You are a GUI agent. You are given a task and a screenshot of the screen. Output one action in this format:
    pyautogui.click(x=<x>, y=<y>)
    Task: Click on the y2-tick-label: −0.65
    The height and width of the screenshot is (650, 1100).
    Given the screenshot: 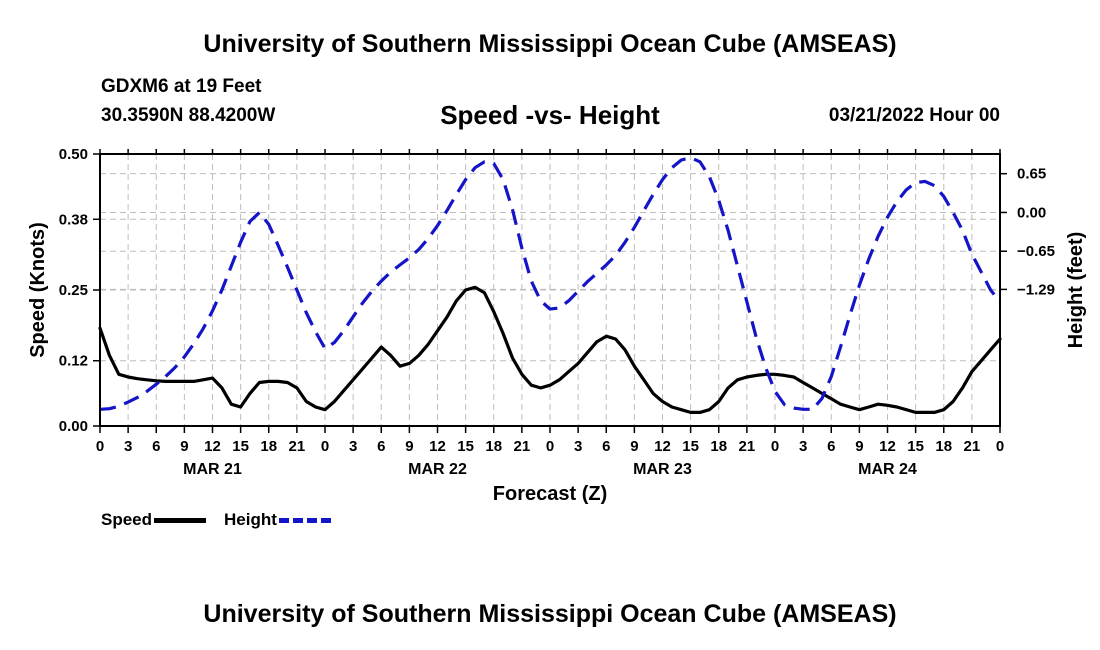 What is the action you would take?
    pyautogui.click(x=1036, y=251)
    